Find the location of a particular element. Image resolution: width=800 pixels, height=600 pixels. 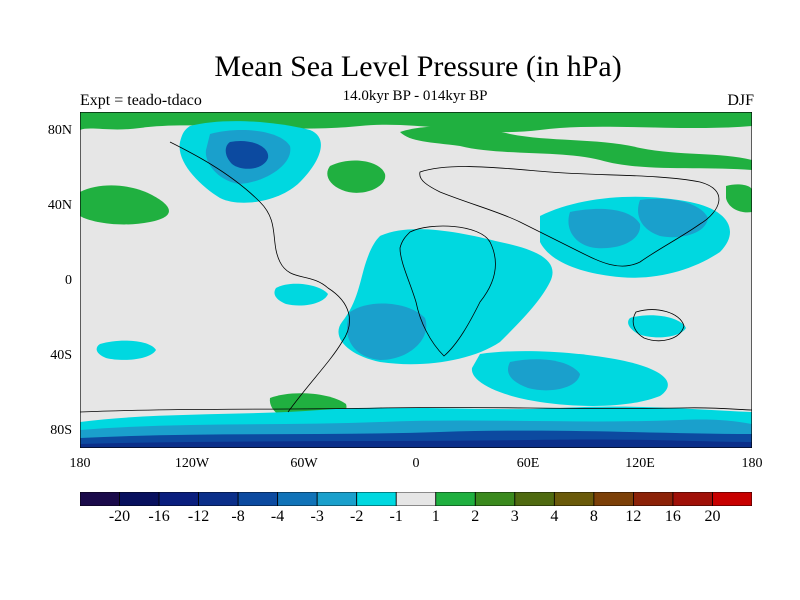

colorbar-label: -2 is located at coordinates (357, 516).